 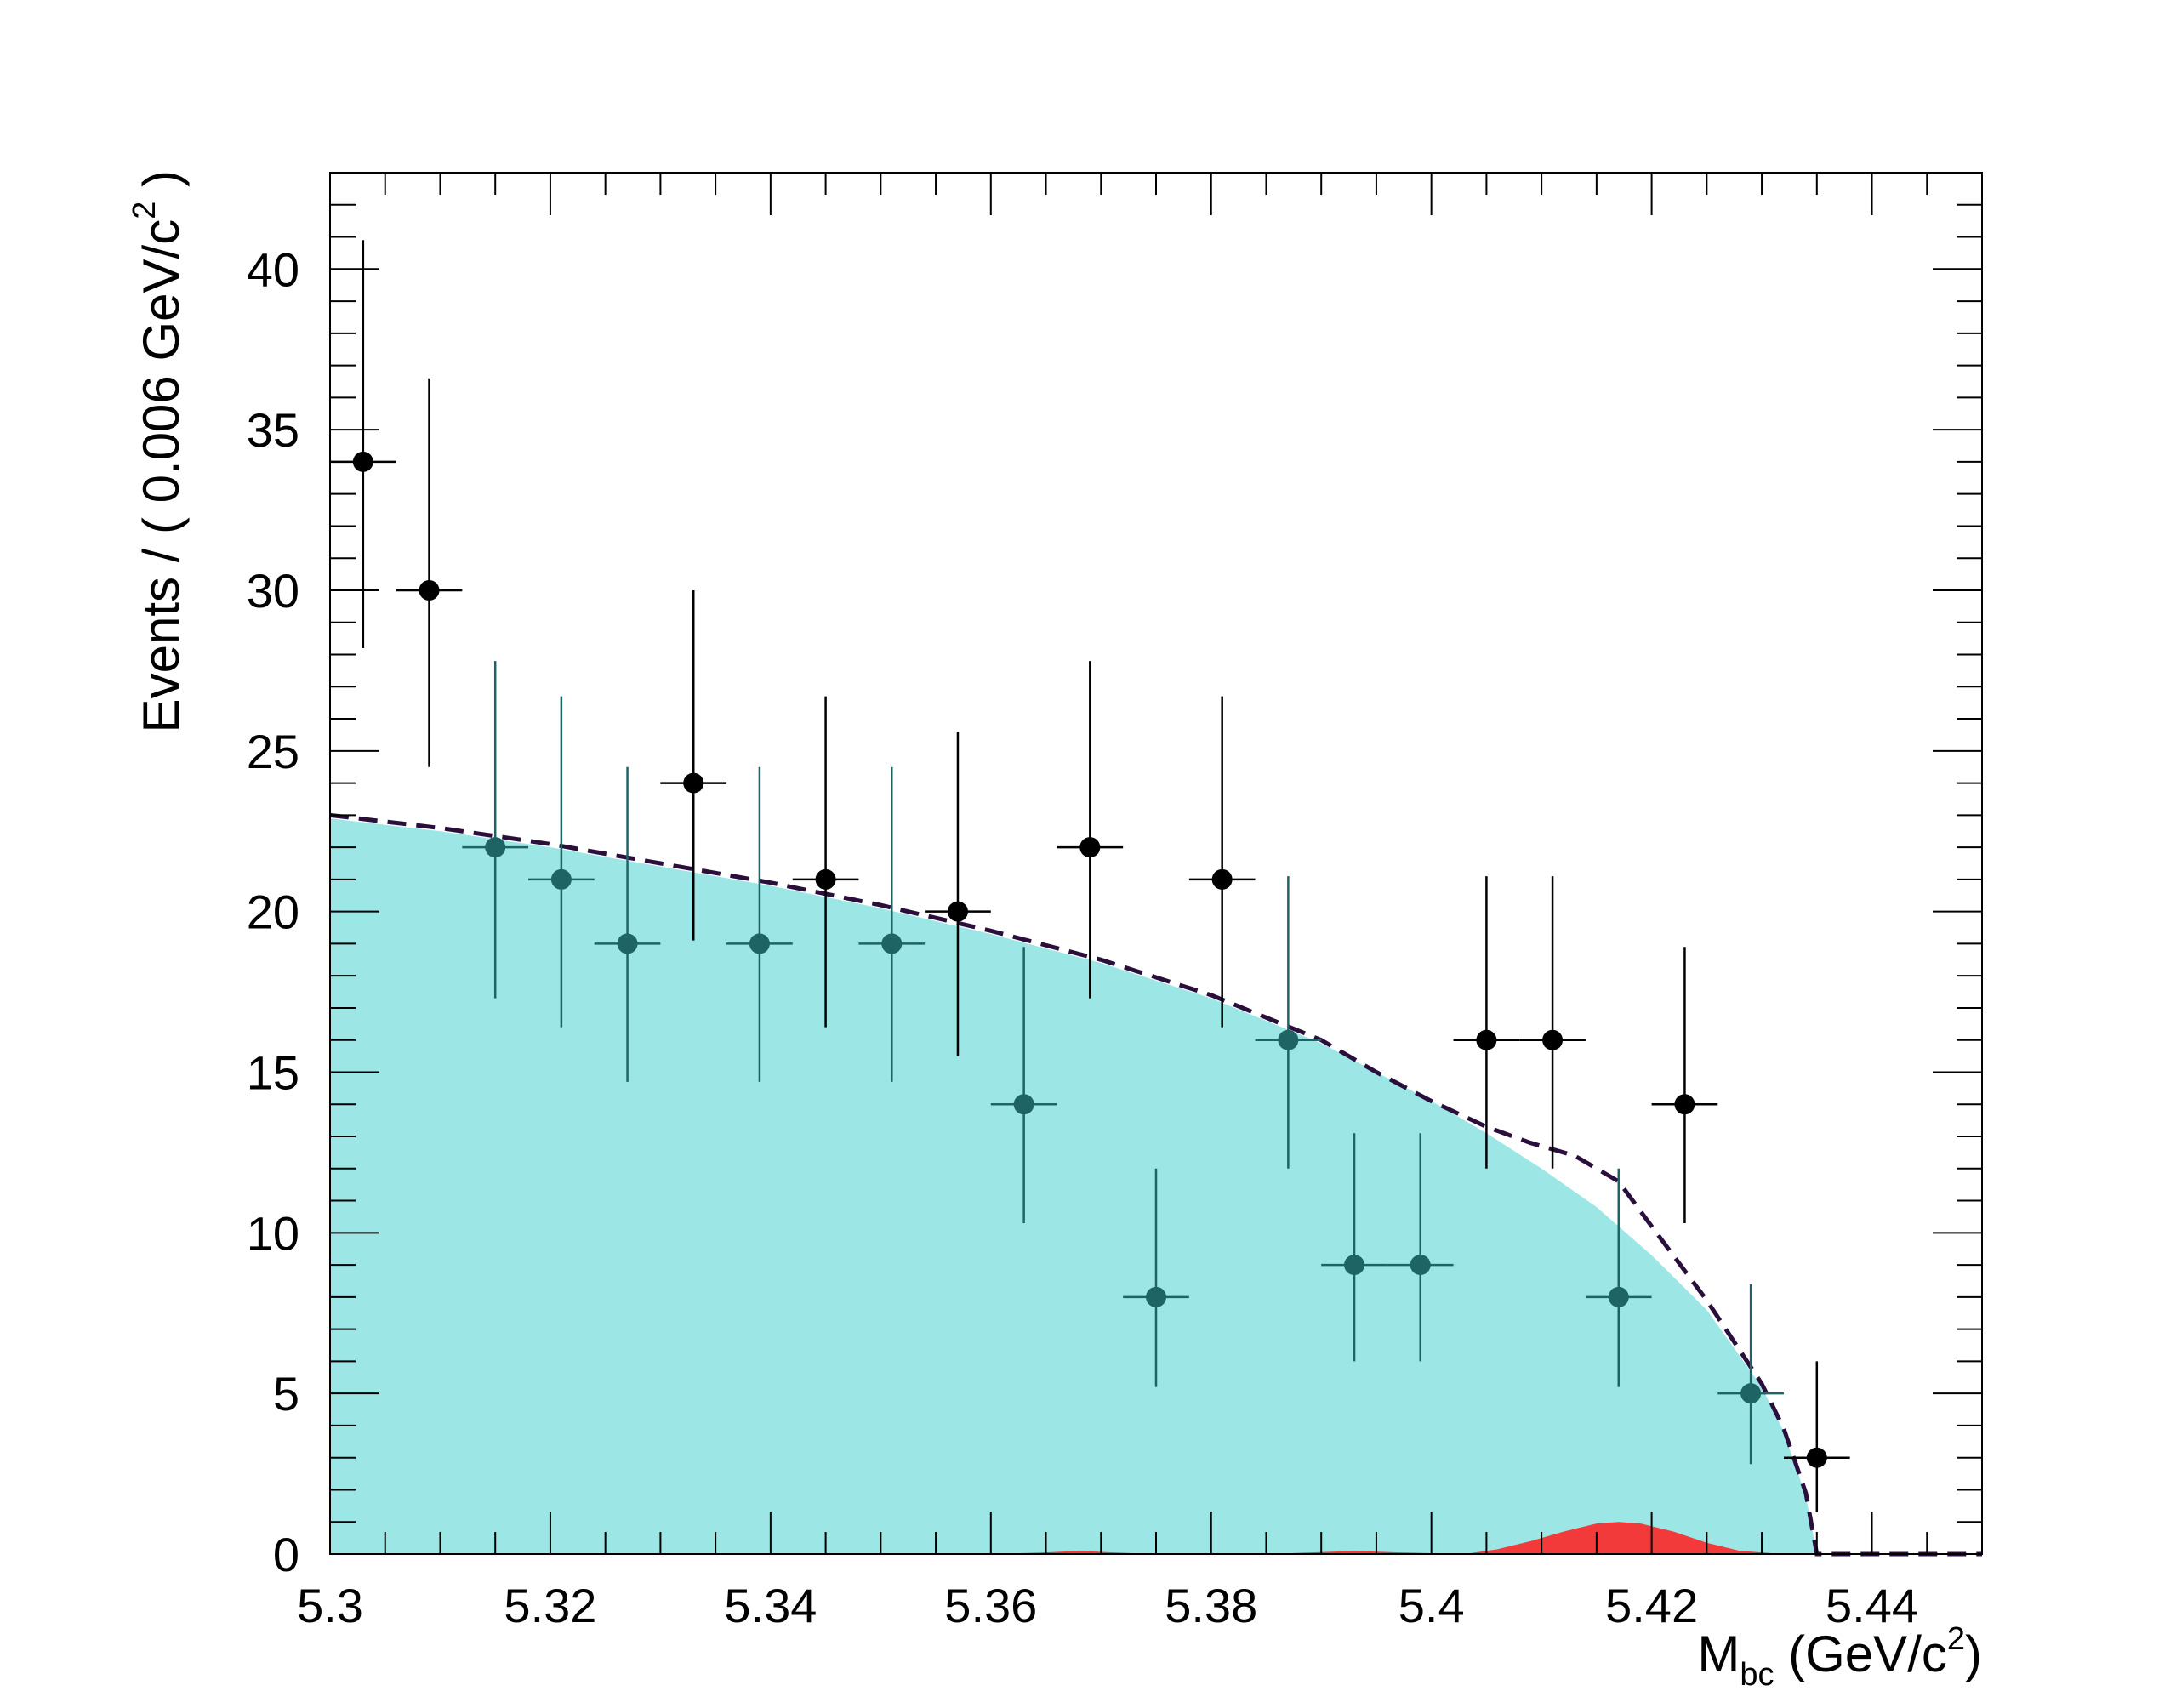 What do you see at coordinates (1757, 1675) in the screenshot?
I see `x-axis-title-sub: bc` at bounding box center [1757, 1675].